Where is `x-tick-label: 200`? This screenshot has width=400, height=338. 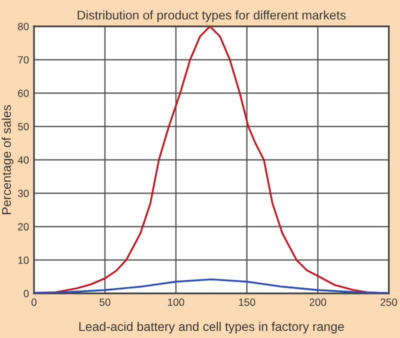
x-tick-label: 200 is located at coordinates (318, 302).